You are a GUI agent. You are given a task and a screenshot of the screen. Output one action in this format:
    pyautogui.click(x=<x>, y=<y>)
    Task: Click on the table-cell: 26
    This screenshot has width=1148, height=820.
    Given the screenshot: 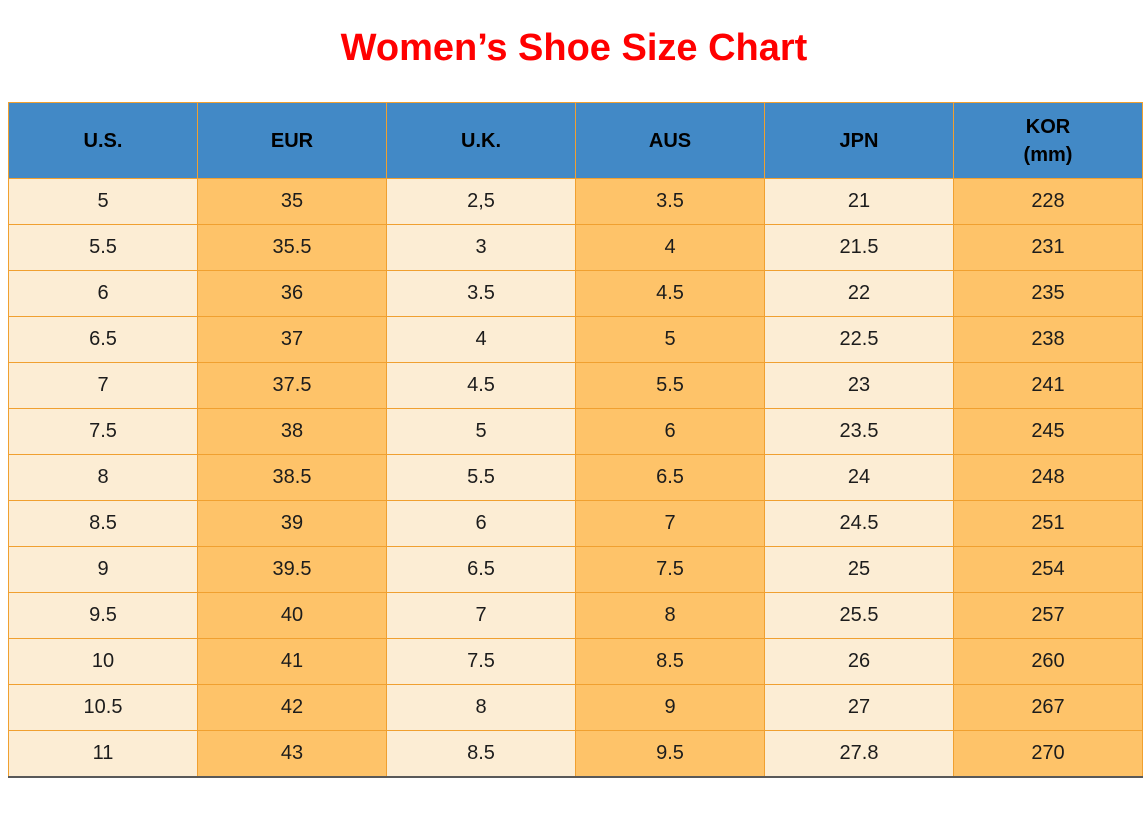 What is the action you would take?
    pyautogui.click(x=859, y=661)
    